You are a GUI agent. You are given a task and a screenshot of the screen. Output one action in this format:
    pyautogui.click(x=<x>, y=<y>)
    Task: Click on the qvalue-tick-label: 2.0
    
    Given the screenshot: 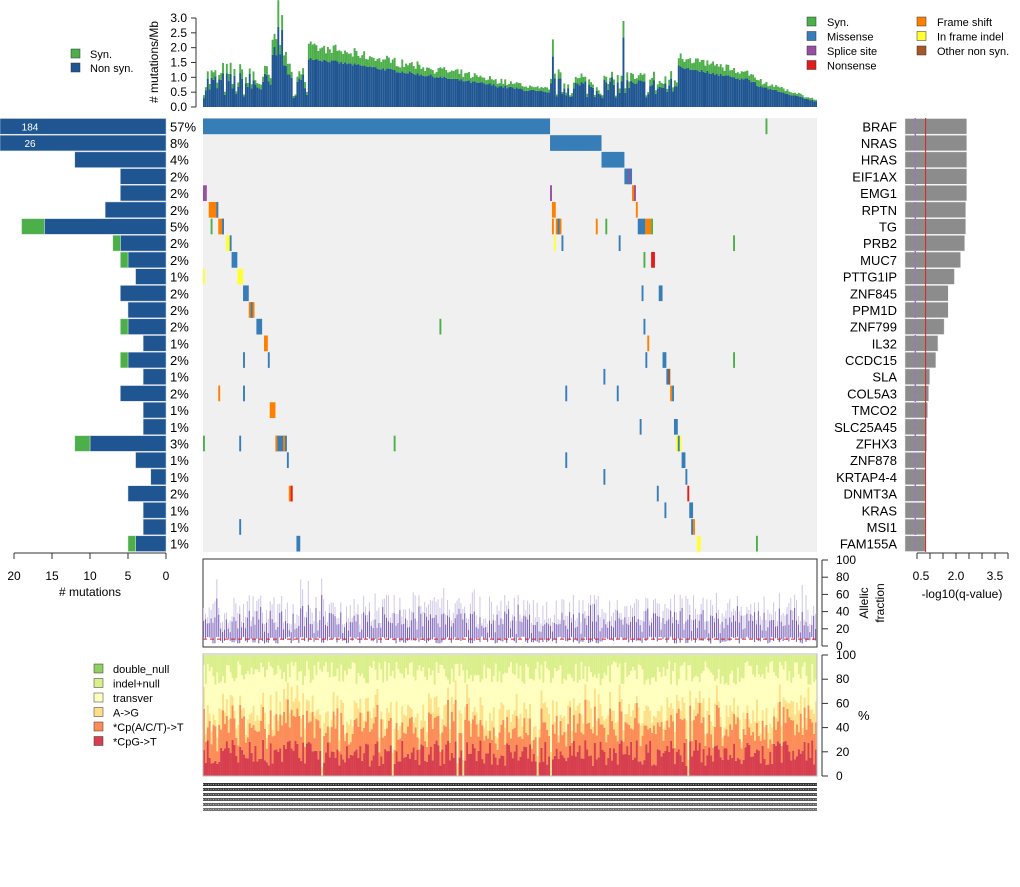 What is the action you would take?
    pyautogui.click(x=956, y=576)
    